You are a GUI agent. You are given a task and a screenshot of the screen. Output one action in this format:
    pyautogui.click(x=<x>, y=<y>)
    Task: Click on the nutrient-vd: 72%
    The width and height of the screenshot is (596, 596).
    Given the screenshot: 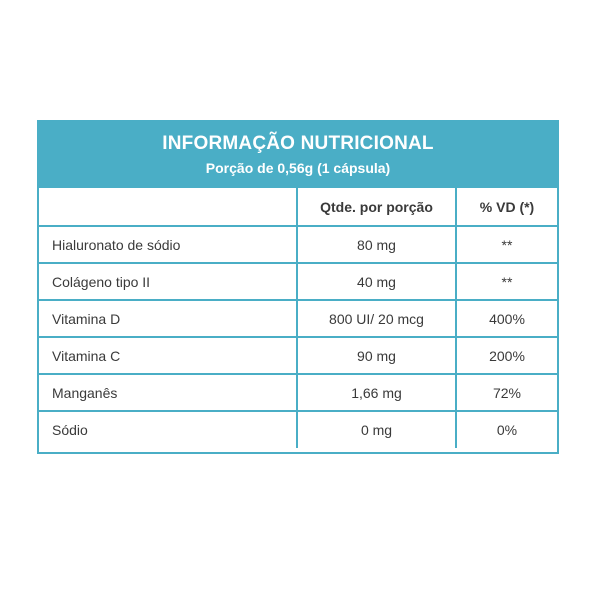 What is the action you would take?
    pyautogui.click(x=506, y=392)
    